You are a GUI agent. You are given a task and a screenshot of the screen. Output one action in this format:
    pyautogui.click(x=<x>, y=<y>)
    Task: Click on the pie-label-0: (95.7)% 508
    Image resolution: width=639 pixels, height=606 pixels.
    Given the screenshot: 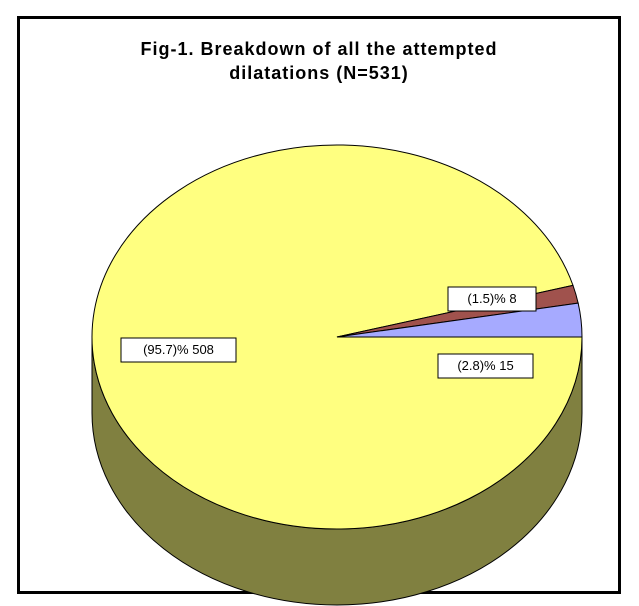 What is the action you would take?
    pyautogui.click(x=178, y=350)
    